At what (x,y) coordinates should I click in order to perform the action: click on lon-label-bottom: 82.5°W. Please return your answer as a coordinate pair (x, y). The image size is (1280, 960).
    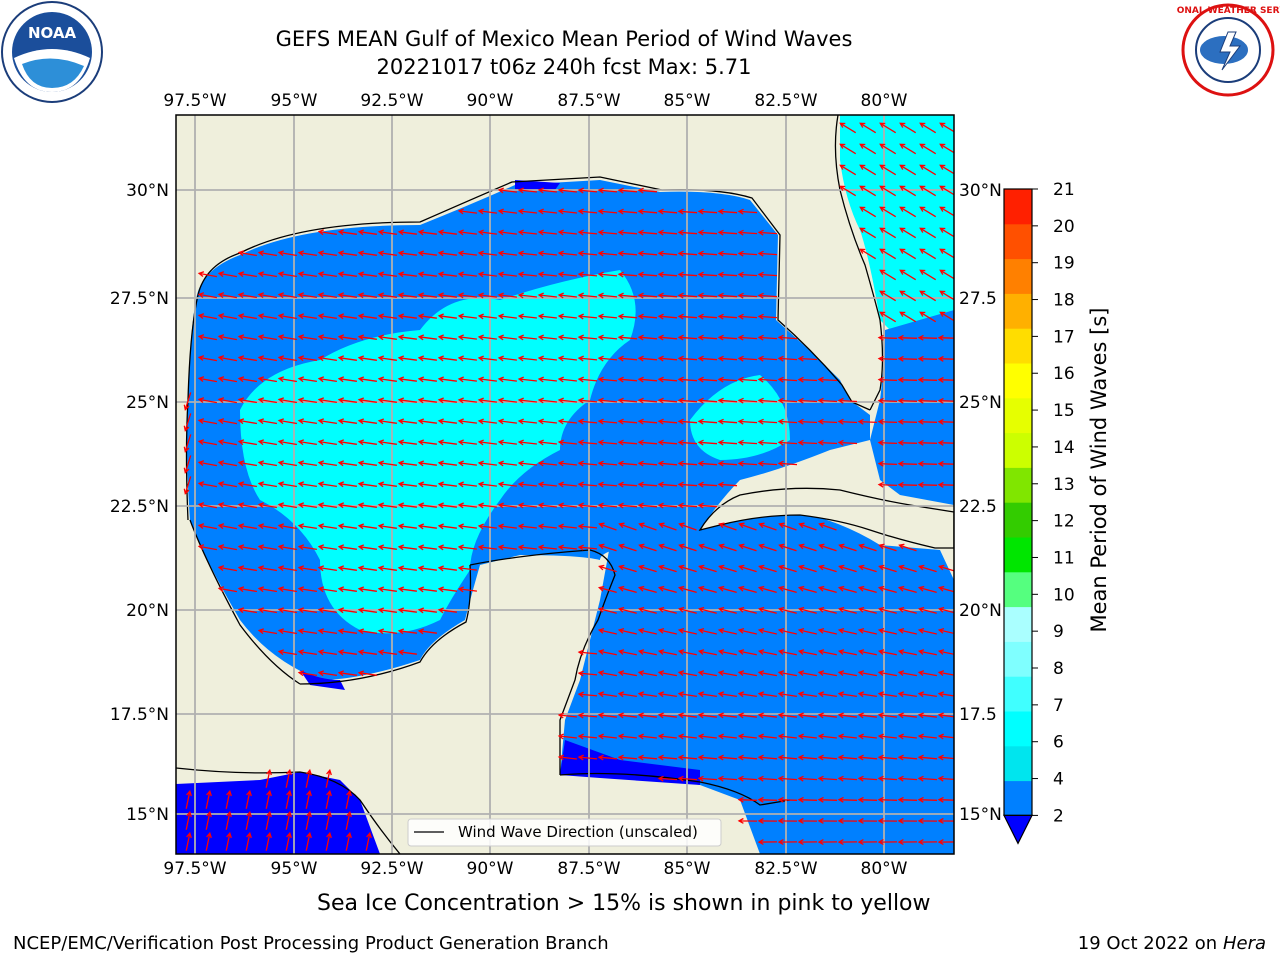
    Looking at the image, I should click on (785, 869).